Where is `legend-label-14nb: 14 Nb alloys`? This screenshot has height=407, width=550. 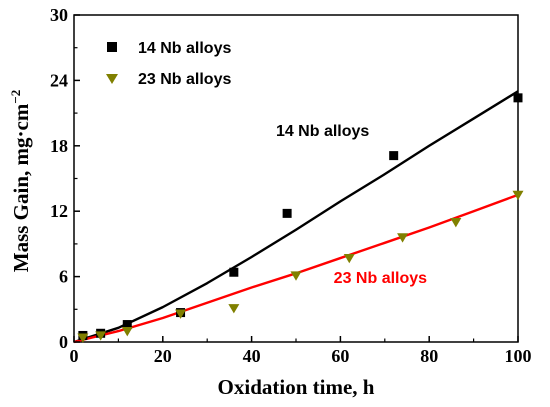
legend-label-14nb: 14 Nb alloys is located at coordinates (184, 48).